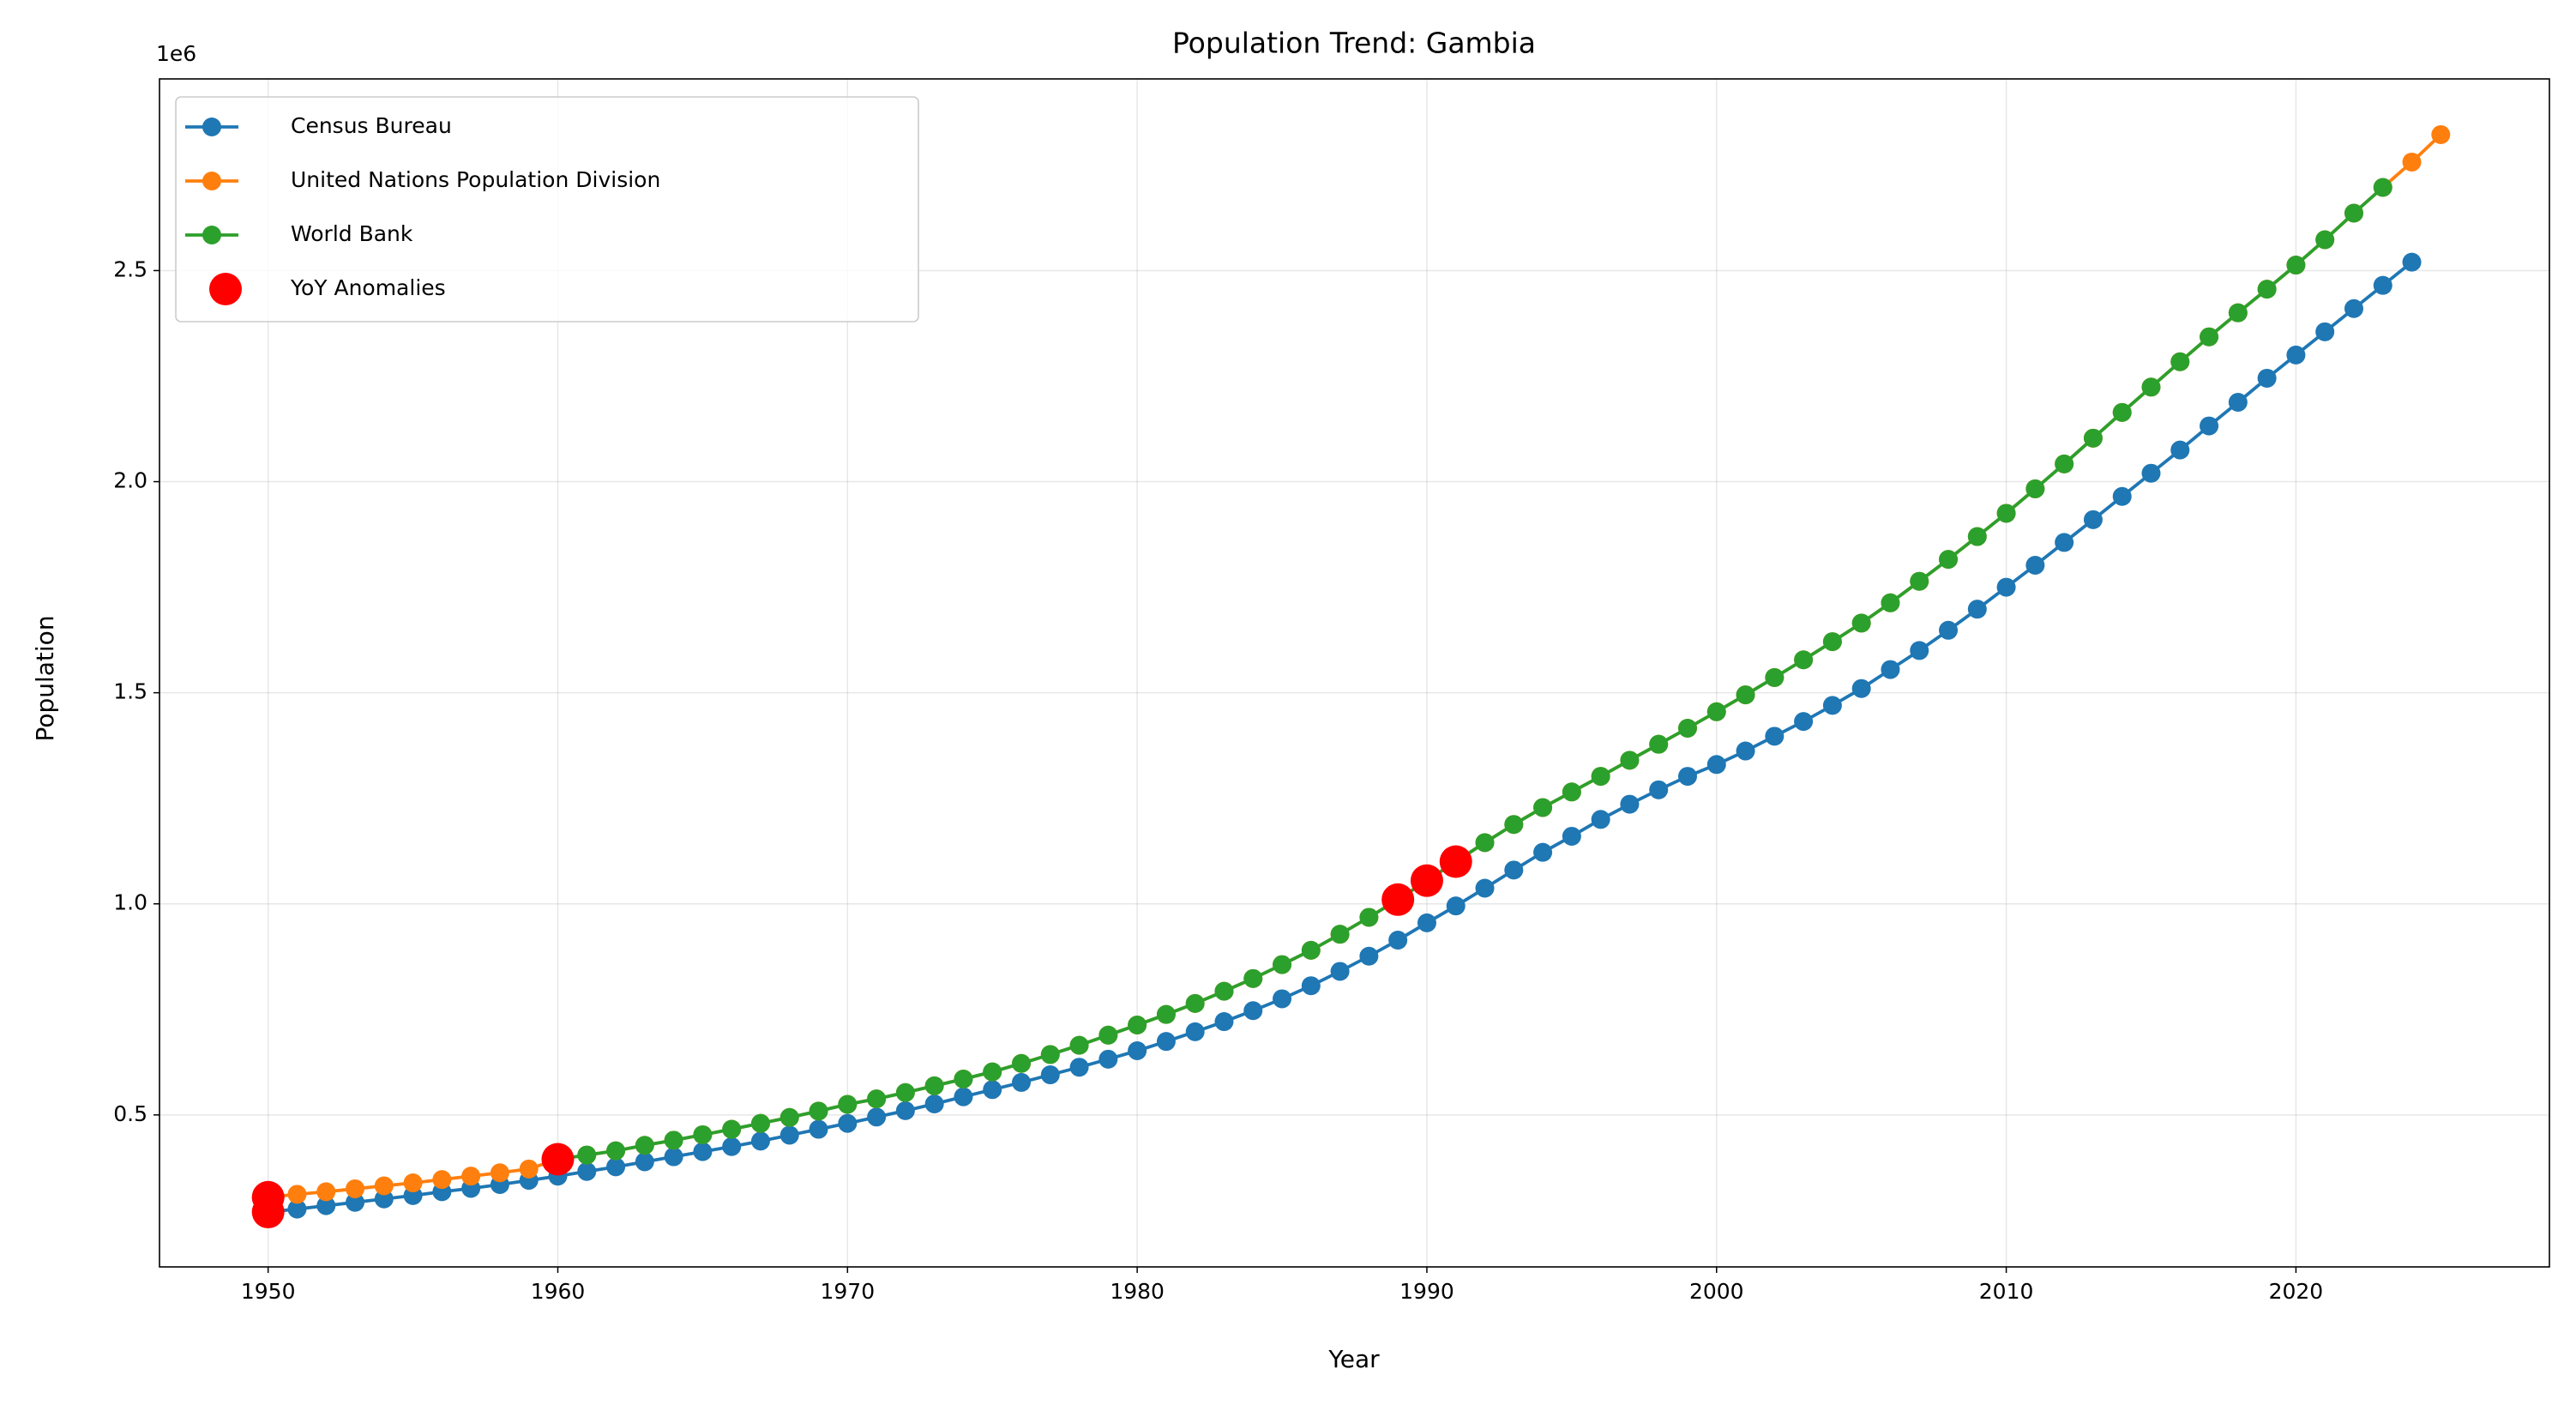 The height and width of the screenshot is (1405, 2576). I want to click on legend-box, so click(547, 209).